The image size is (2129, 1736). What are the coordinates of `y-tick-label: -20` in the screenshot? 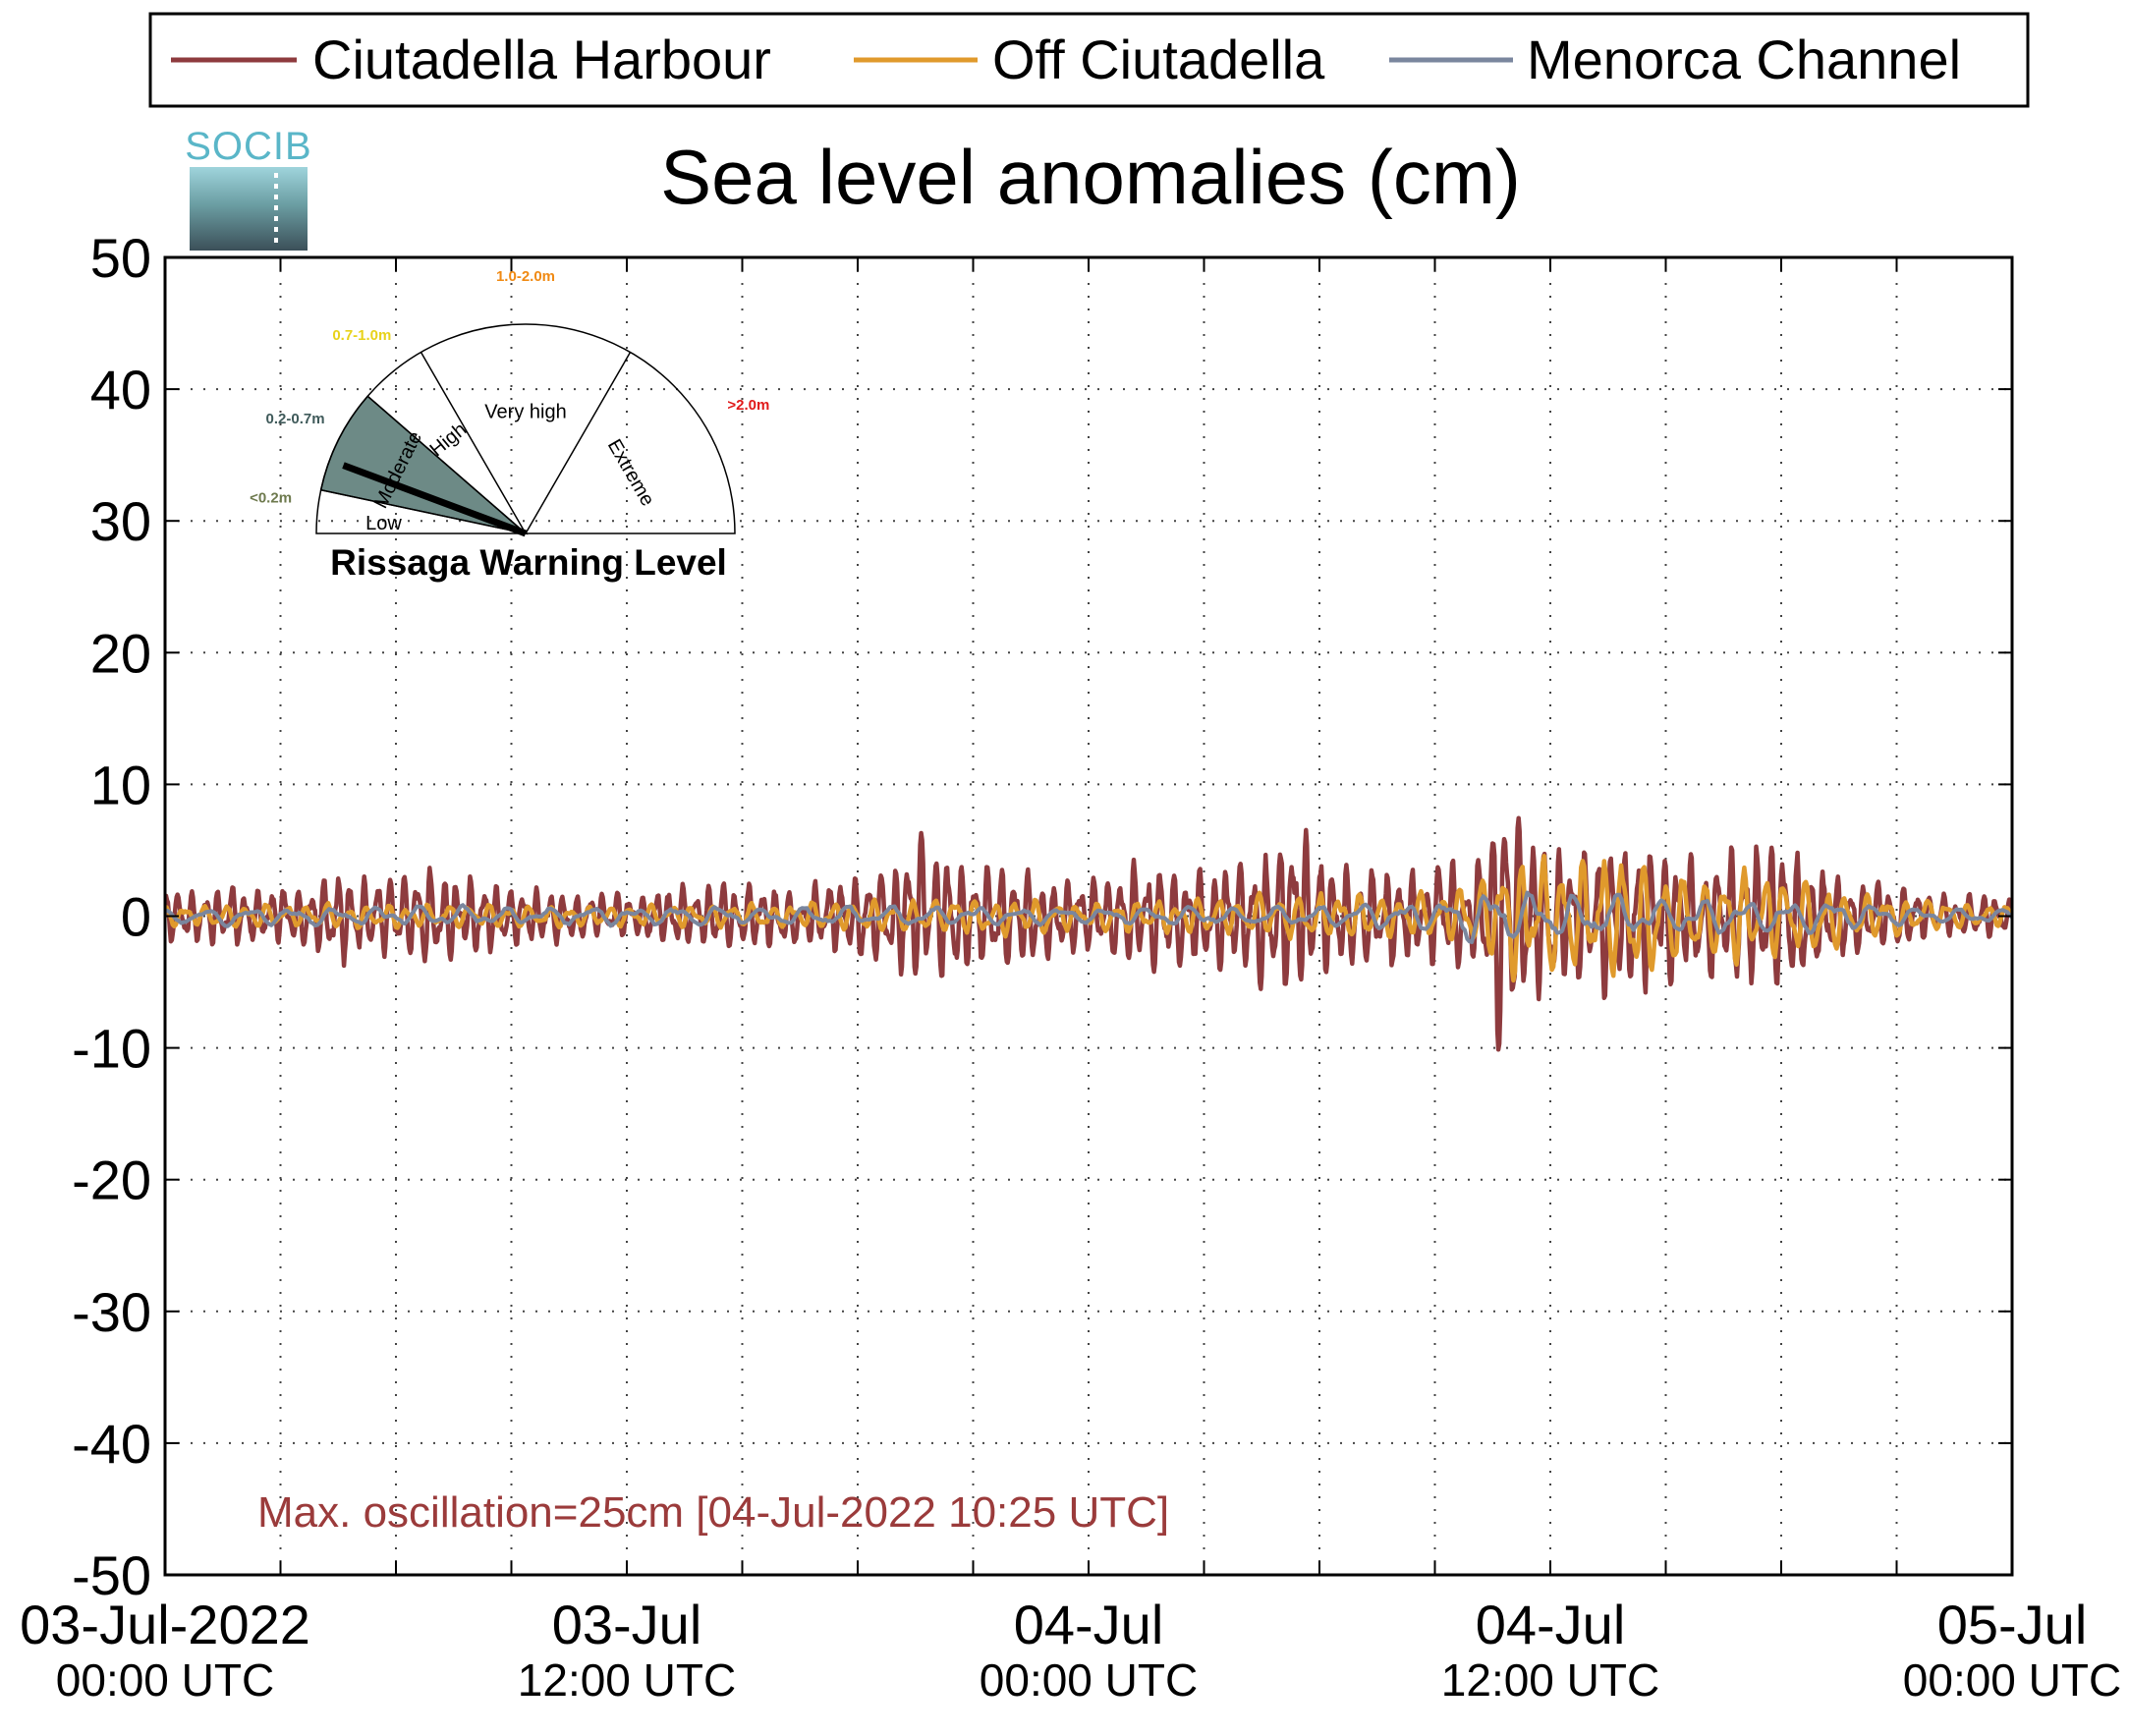 It's located at (111, 1180).